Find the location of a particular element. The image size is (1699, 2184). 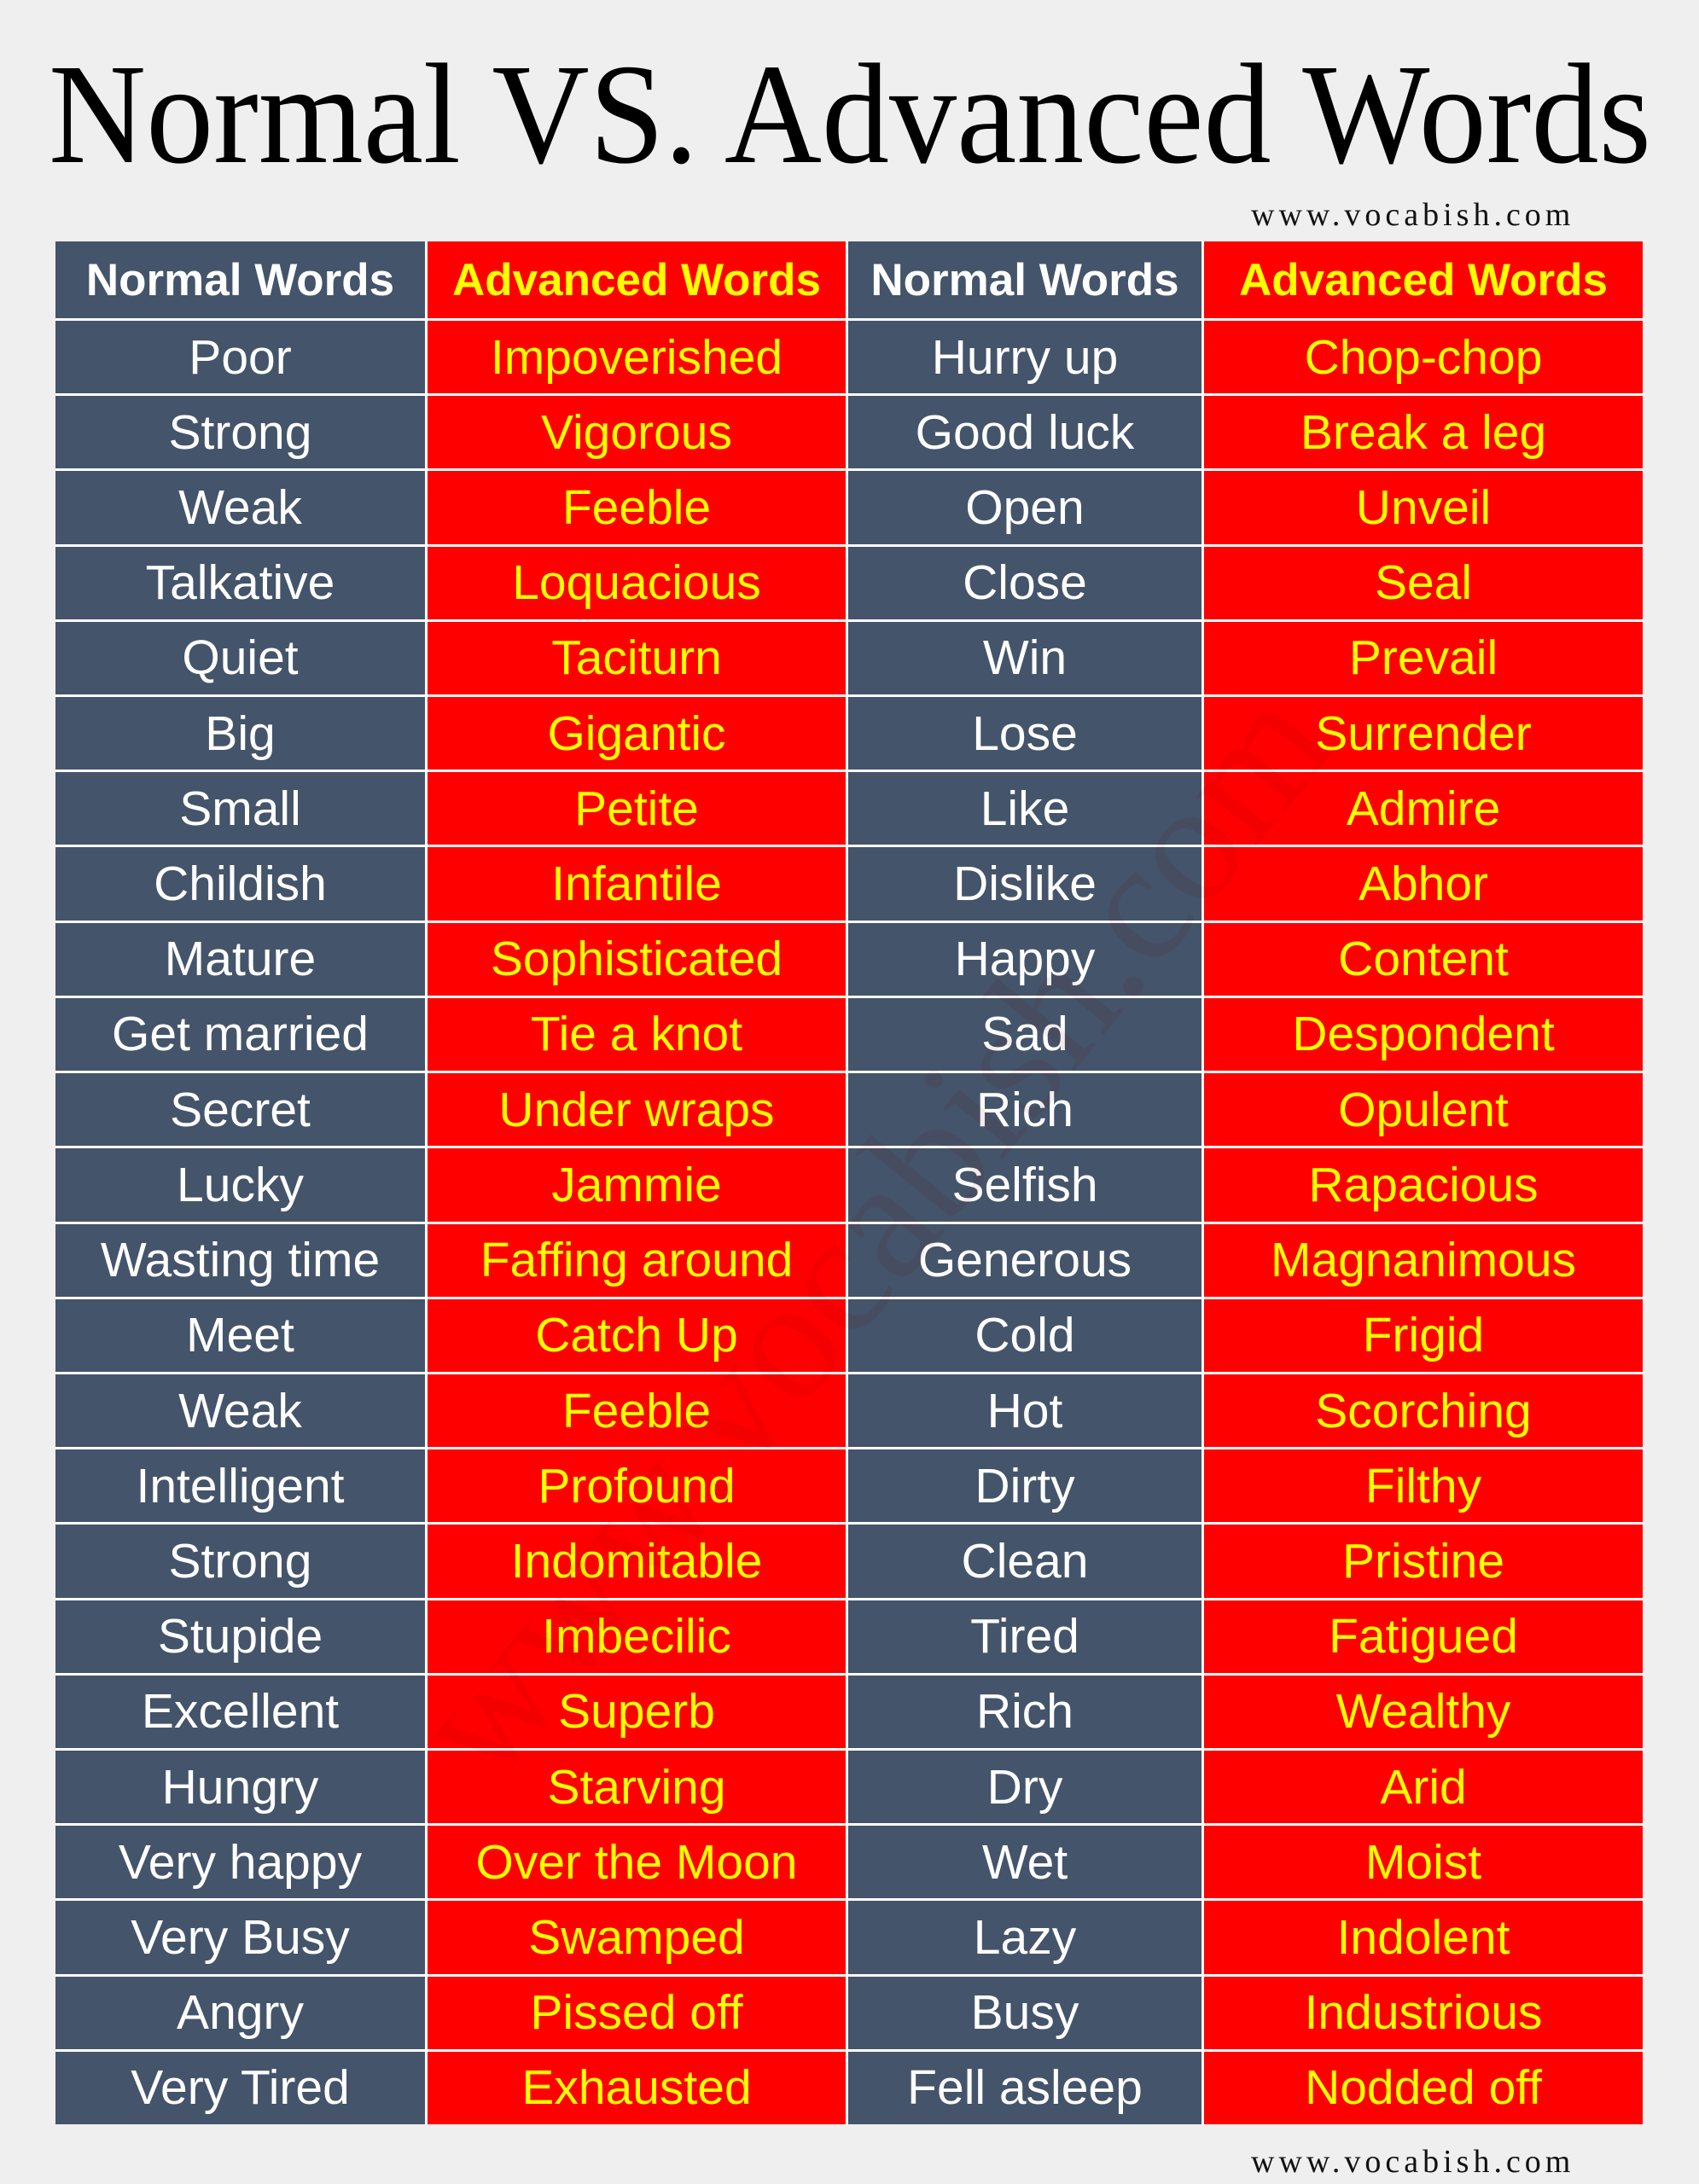

normal-word: Happy is located at coordinates (1025, 959).